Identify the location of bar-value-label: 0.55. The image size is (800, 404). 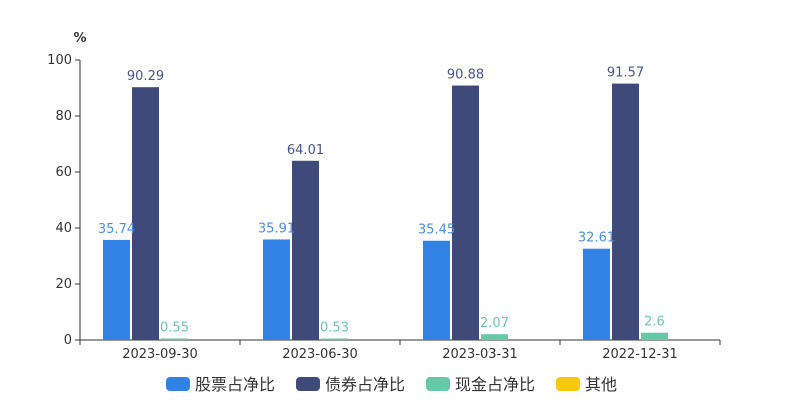
(174, 327).